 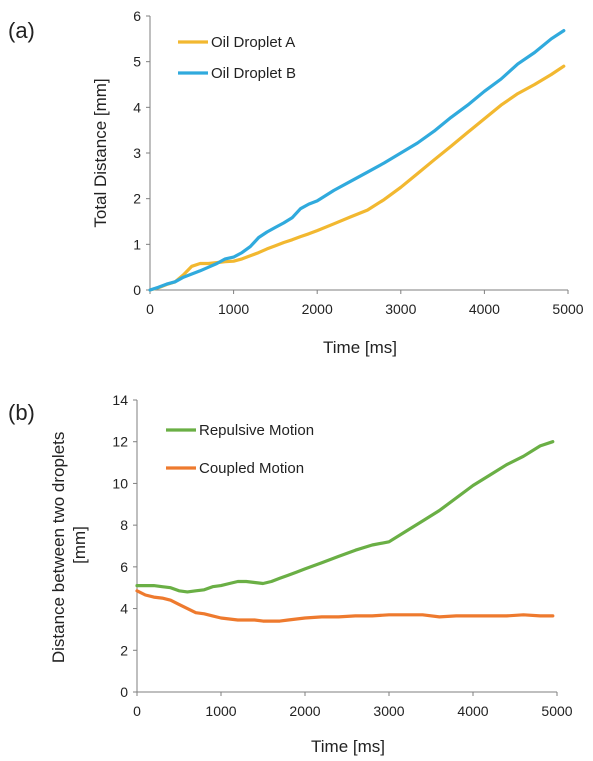 I want to click on chart-b-y-tick-label: 8, so click(x=124, y=525).